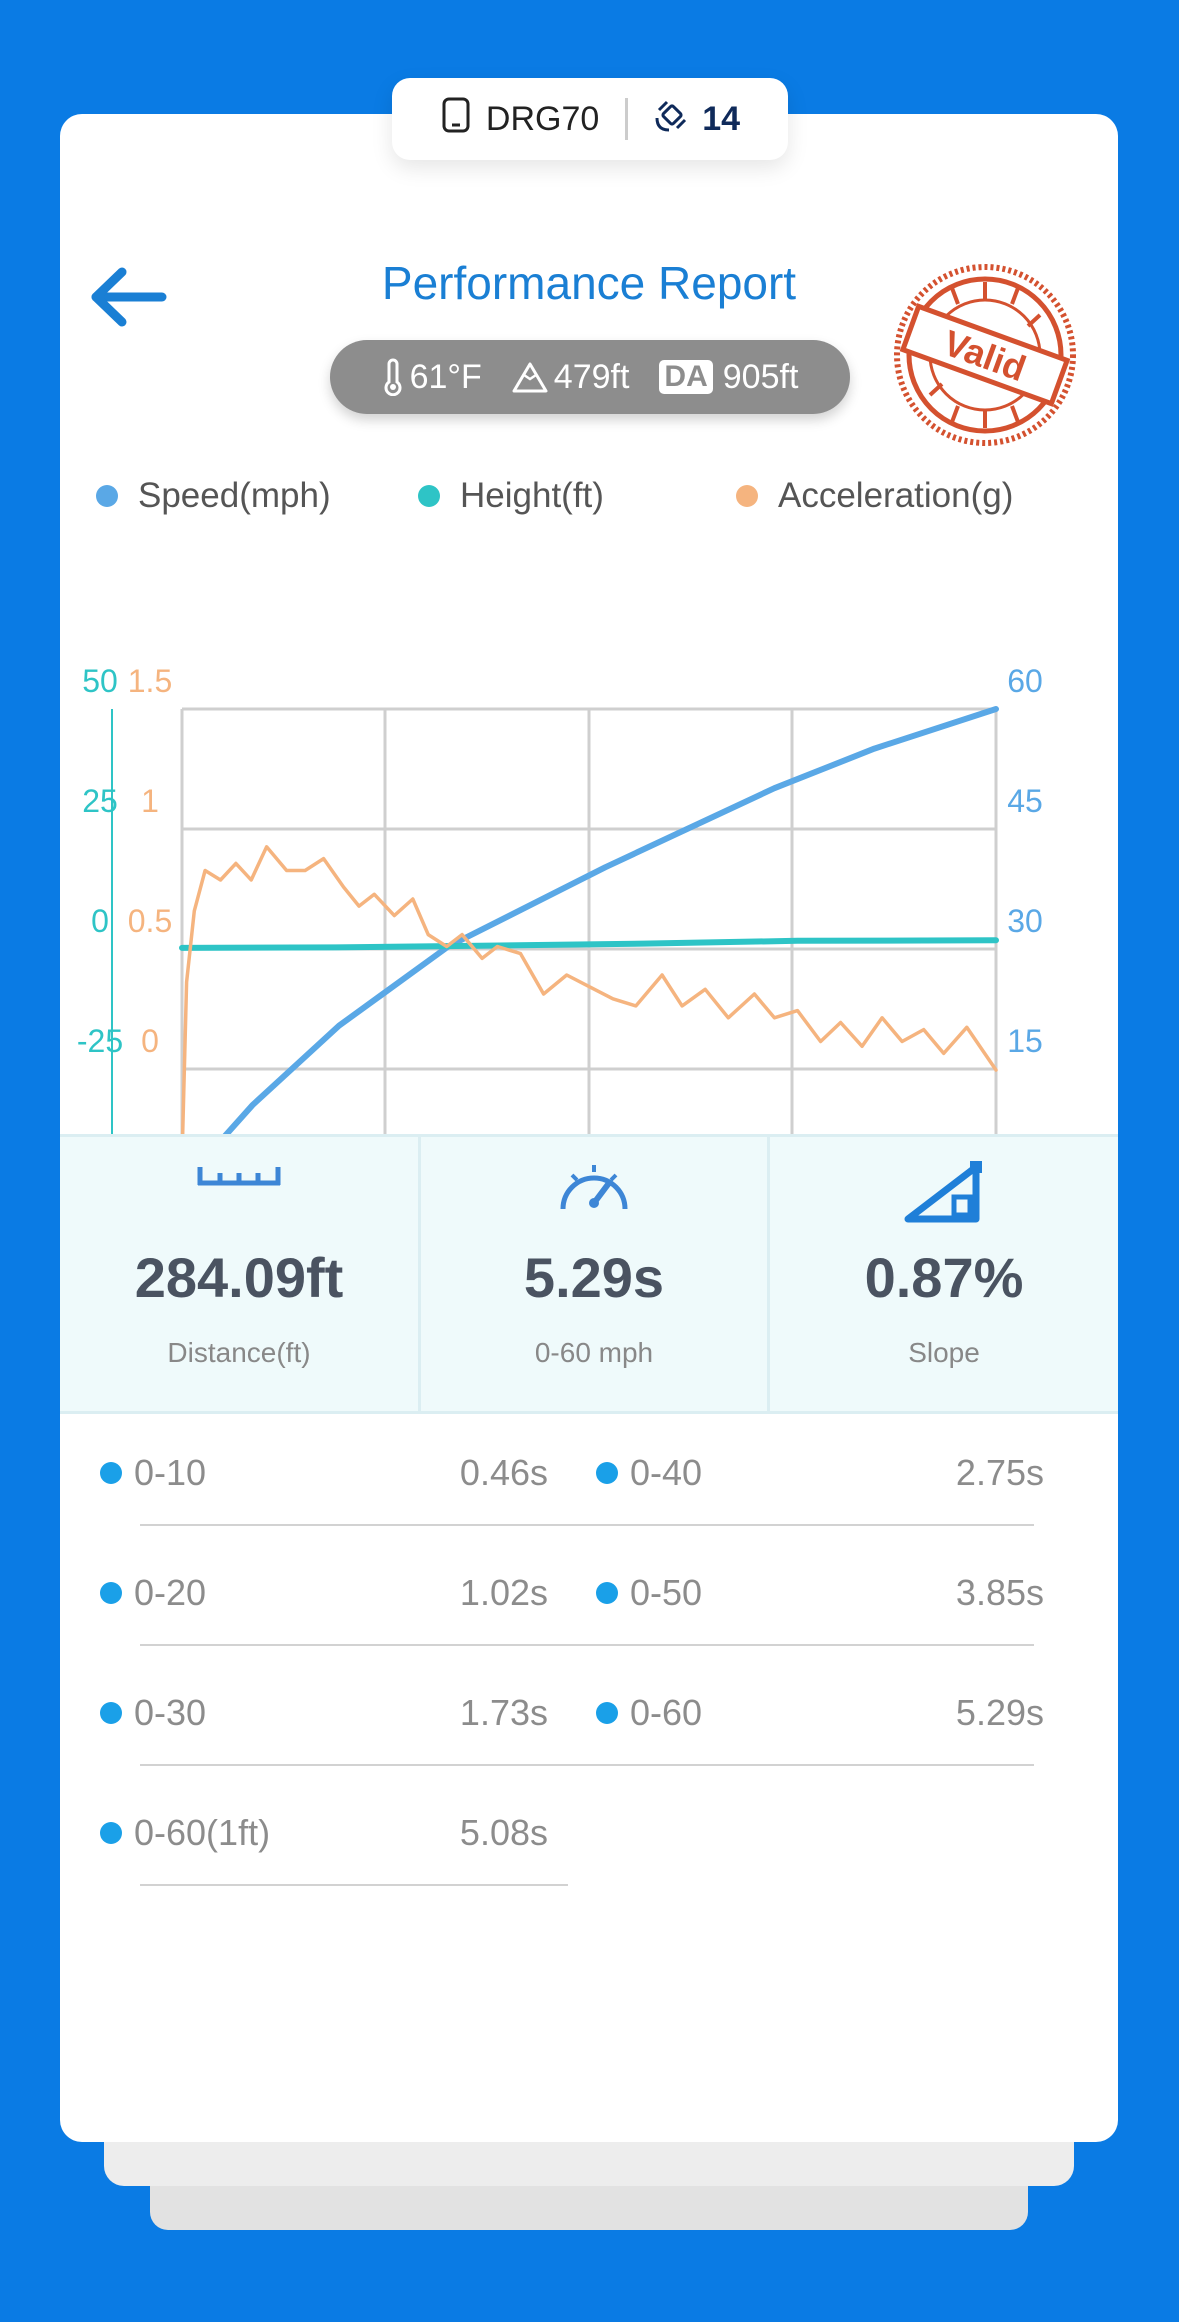  Describe the element at coordinates (503, 1592) in the screenshot. I see `split-value: 1.02s` at that location.